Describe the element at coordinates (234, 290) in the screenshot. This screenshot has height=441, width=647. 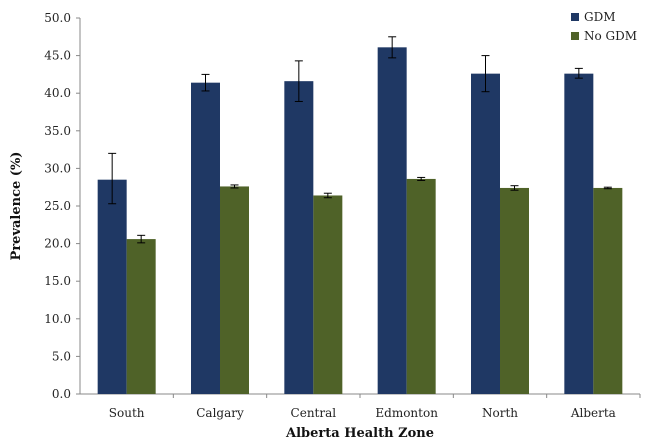
I see `bar-no-gdm-calgary` at that location.